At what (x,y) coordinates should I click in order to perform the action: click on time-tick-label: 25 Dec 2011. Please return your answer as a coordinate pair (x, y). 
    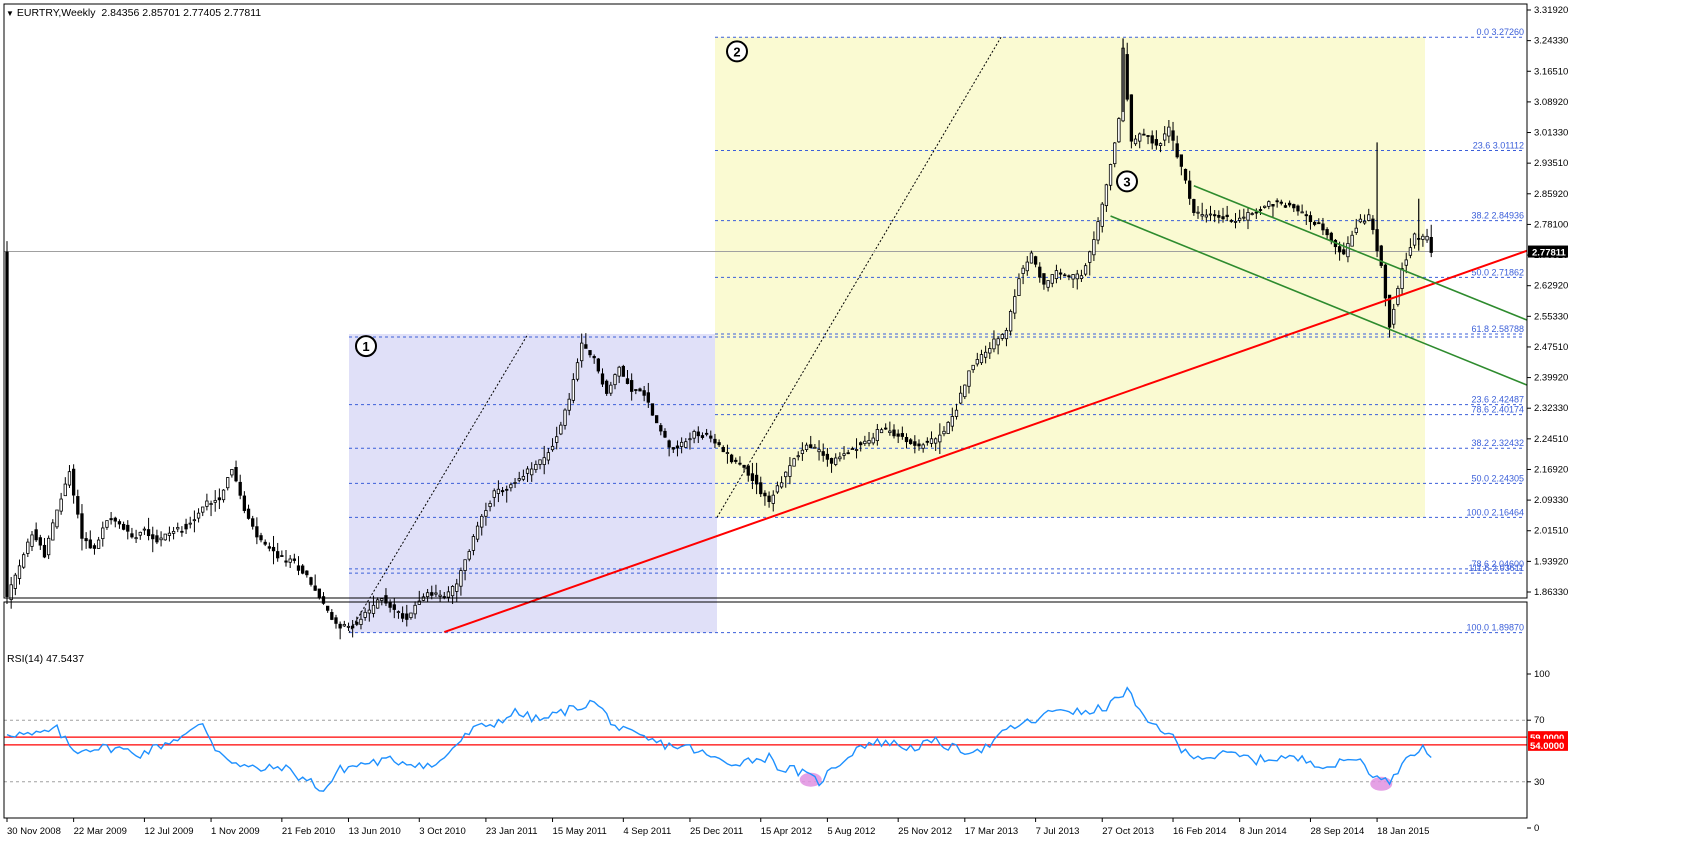
    Looking at the image, I should click on (716, 831).